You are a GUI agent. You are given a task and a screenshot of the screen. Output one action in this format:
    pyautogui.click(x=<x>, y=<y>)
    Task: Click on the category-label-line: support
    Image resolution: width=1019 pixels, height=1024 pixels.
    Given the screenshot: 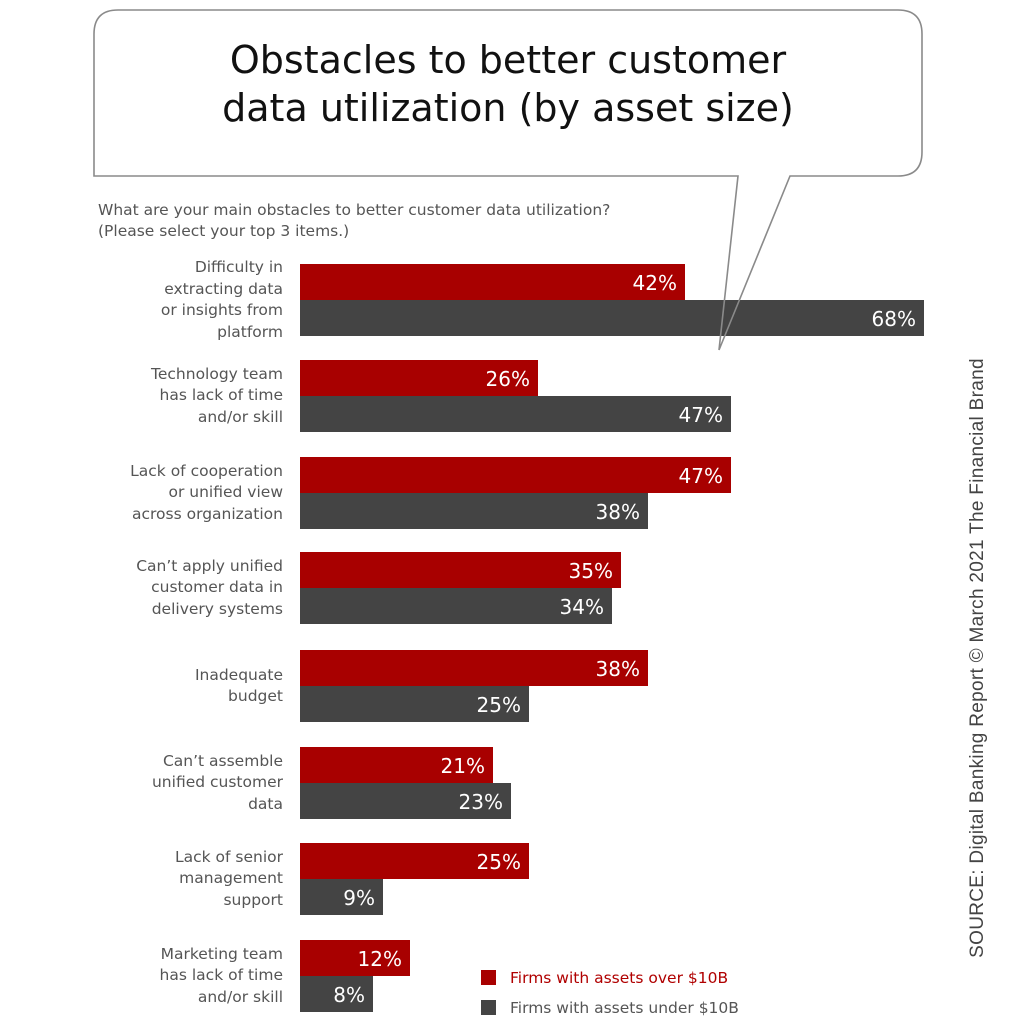 What is the action you would take?
    pyautogui.click(x=253, y=899)
    